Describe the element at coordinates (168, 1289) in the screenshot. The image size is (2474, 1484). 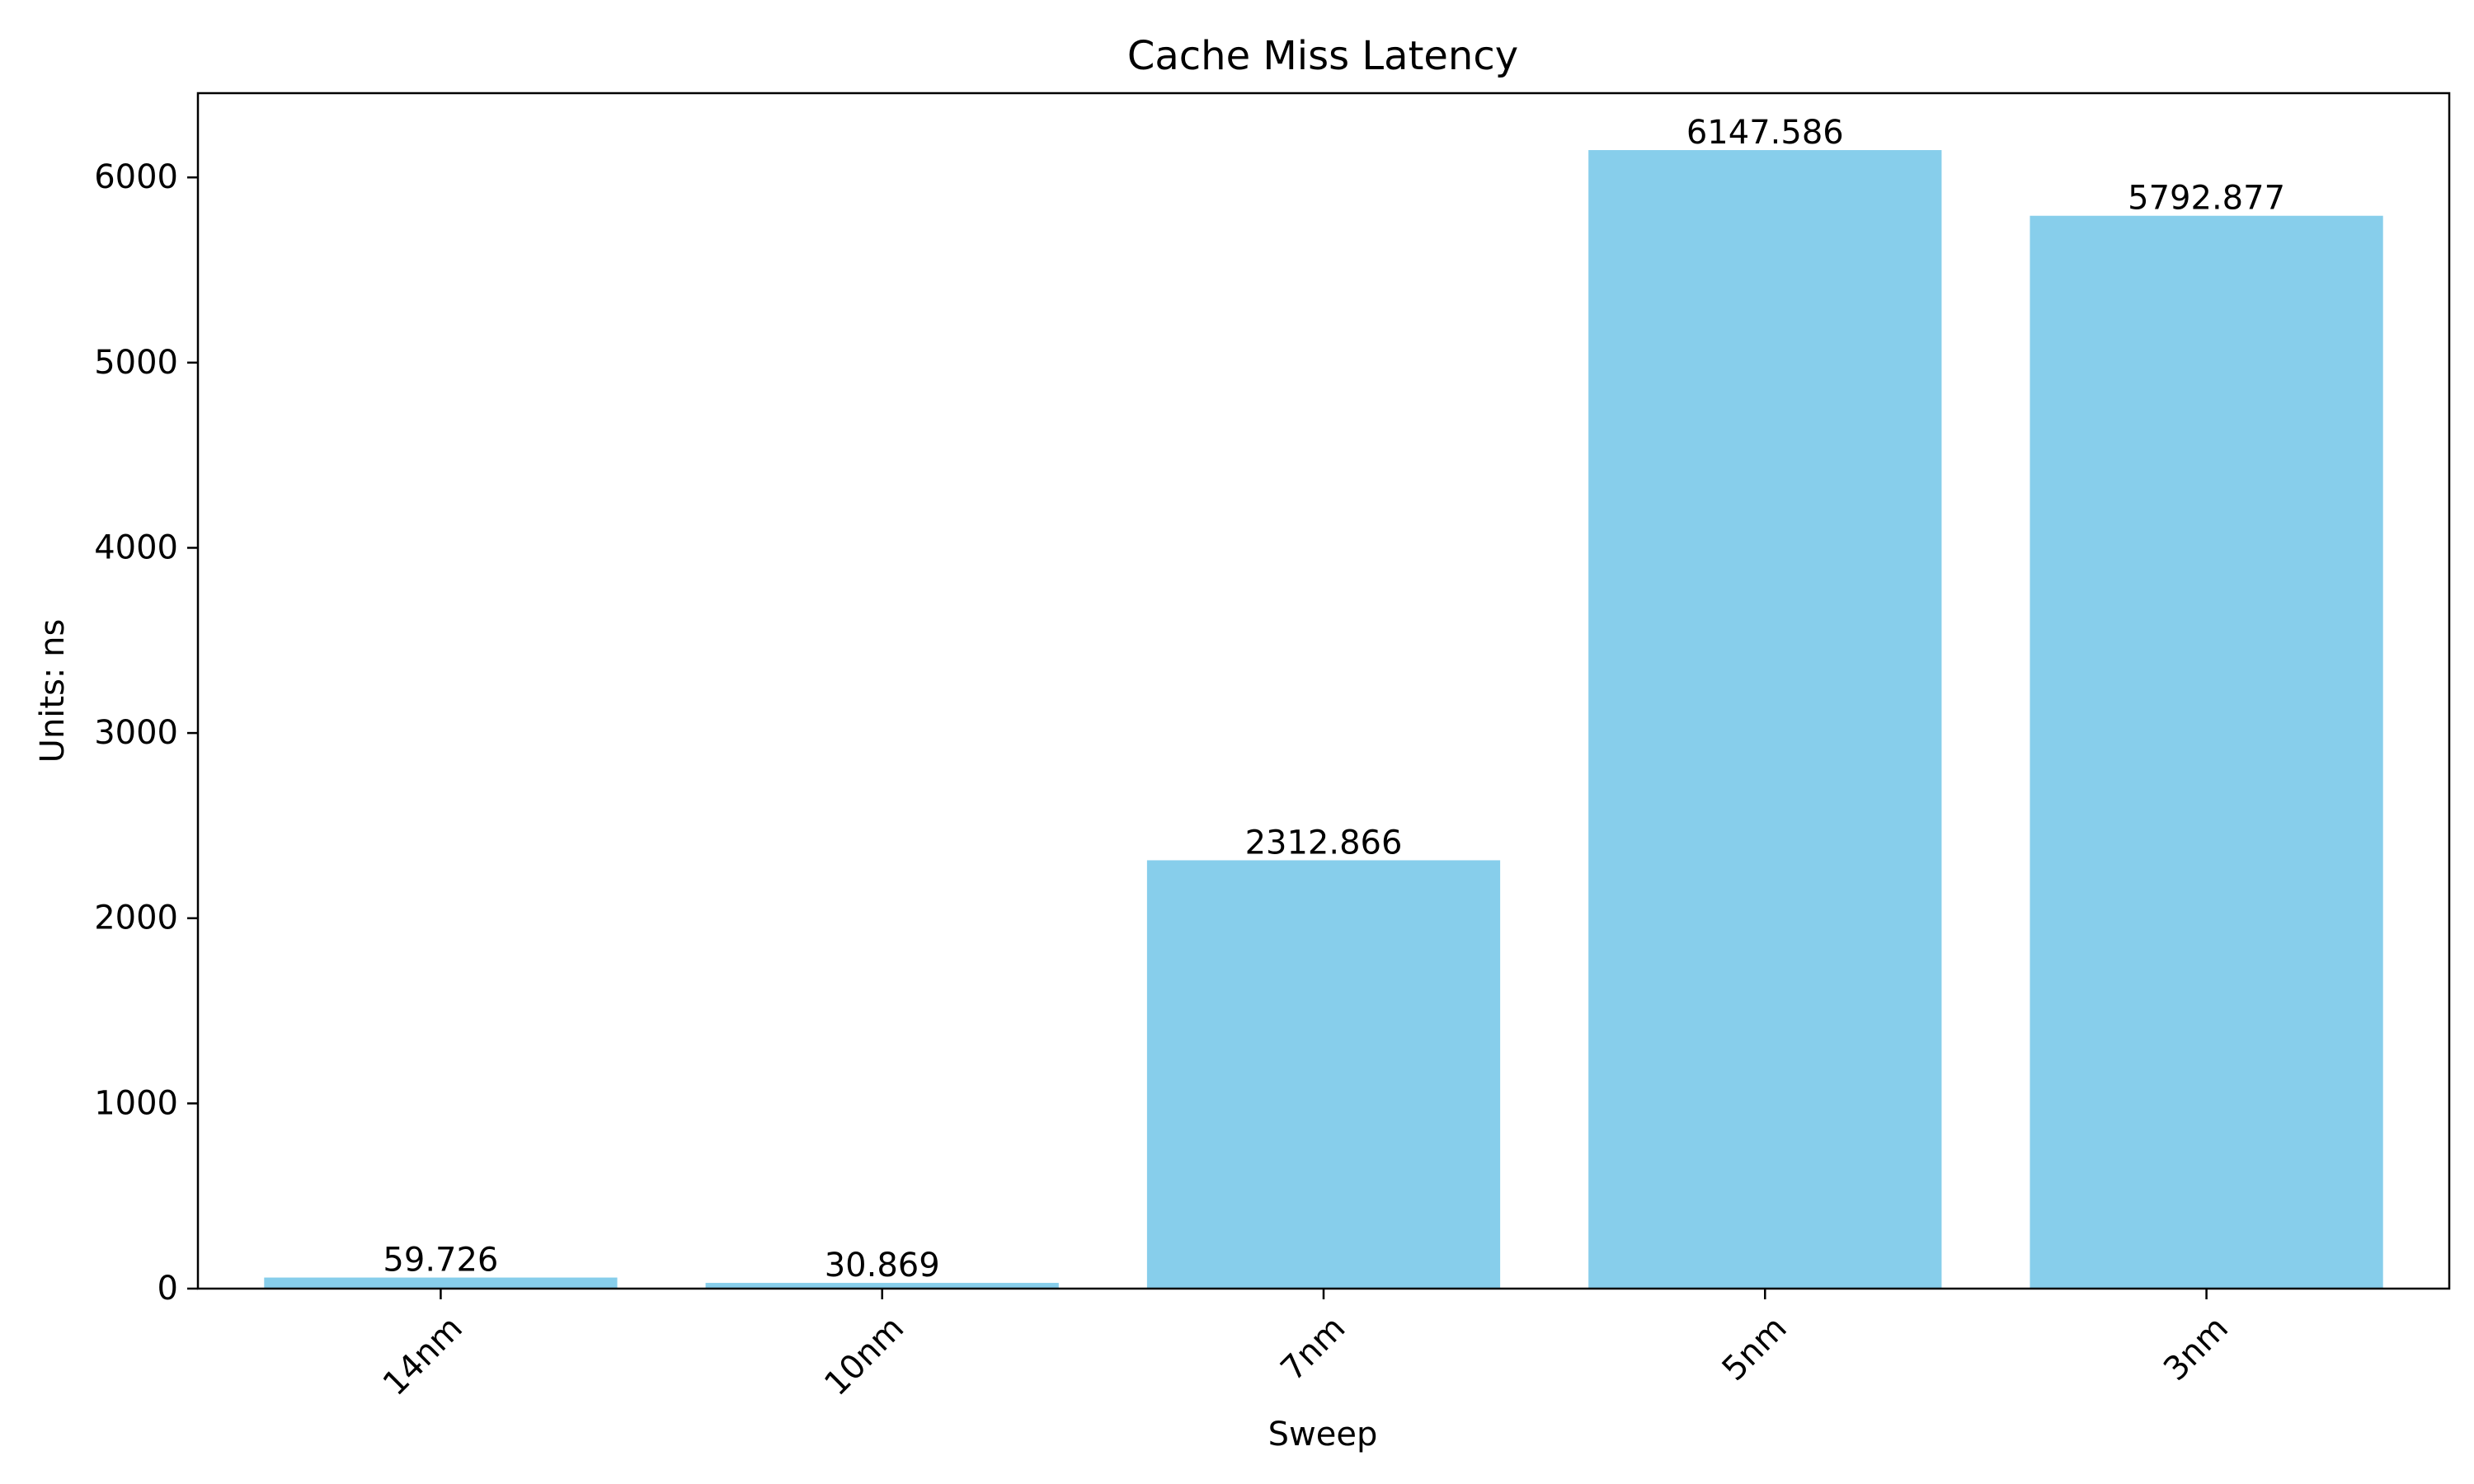
I see `y-tick-label: 0` at that location.